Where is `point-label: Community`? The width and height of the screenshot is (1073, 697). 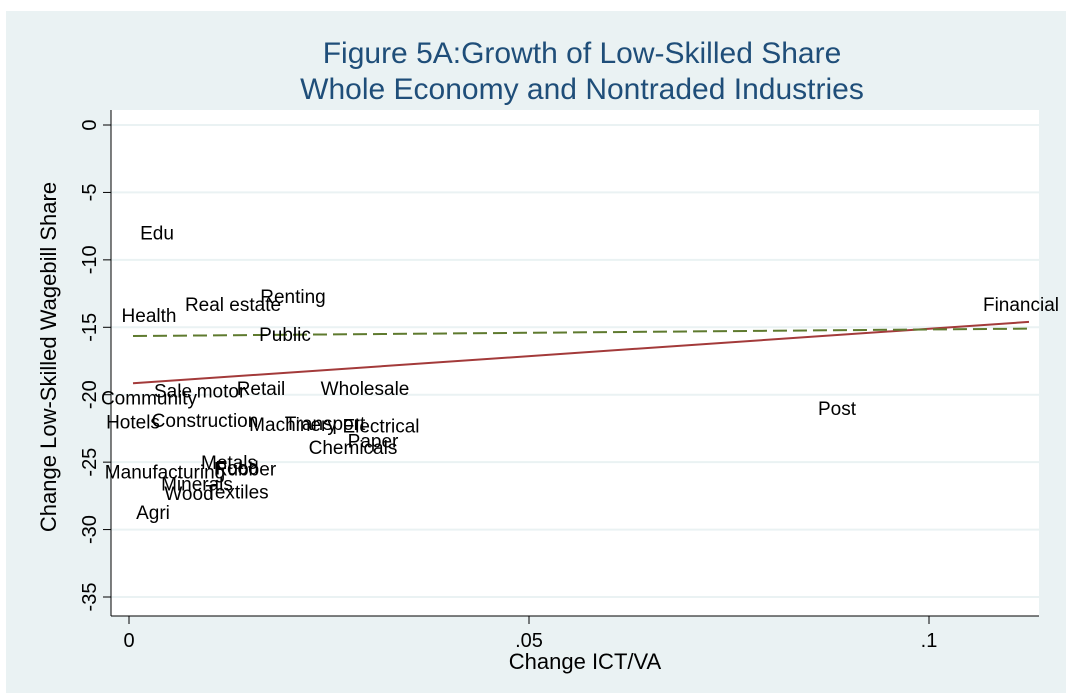 point-label: Community is located at coordinates (149, 398).